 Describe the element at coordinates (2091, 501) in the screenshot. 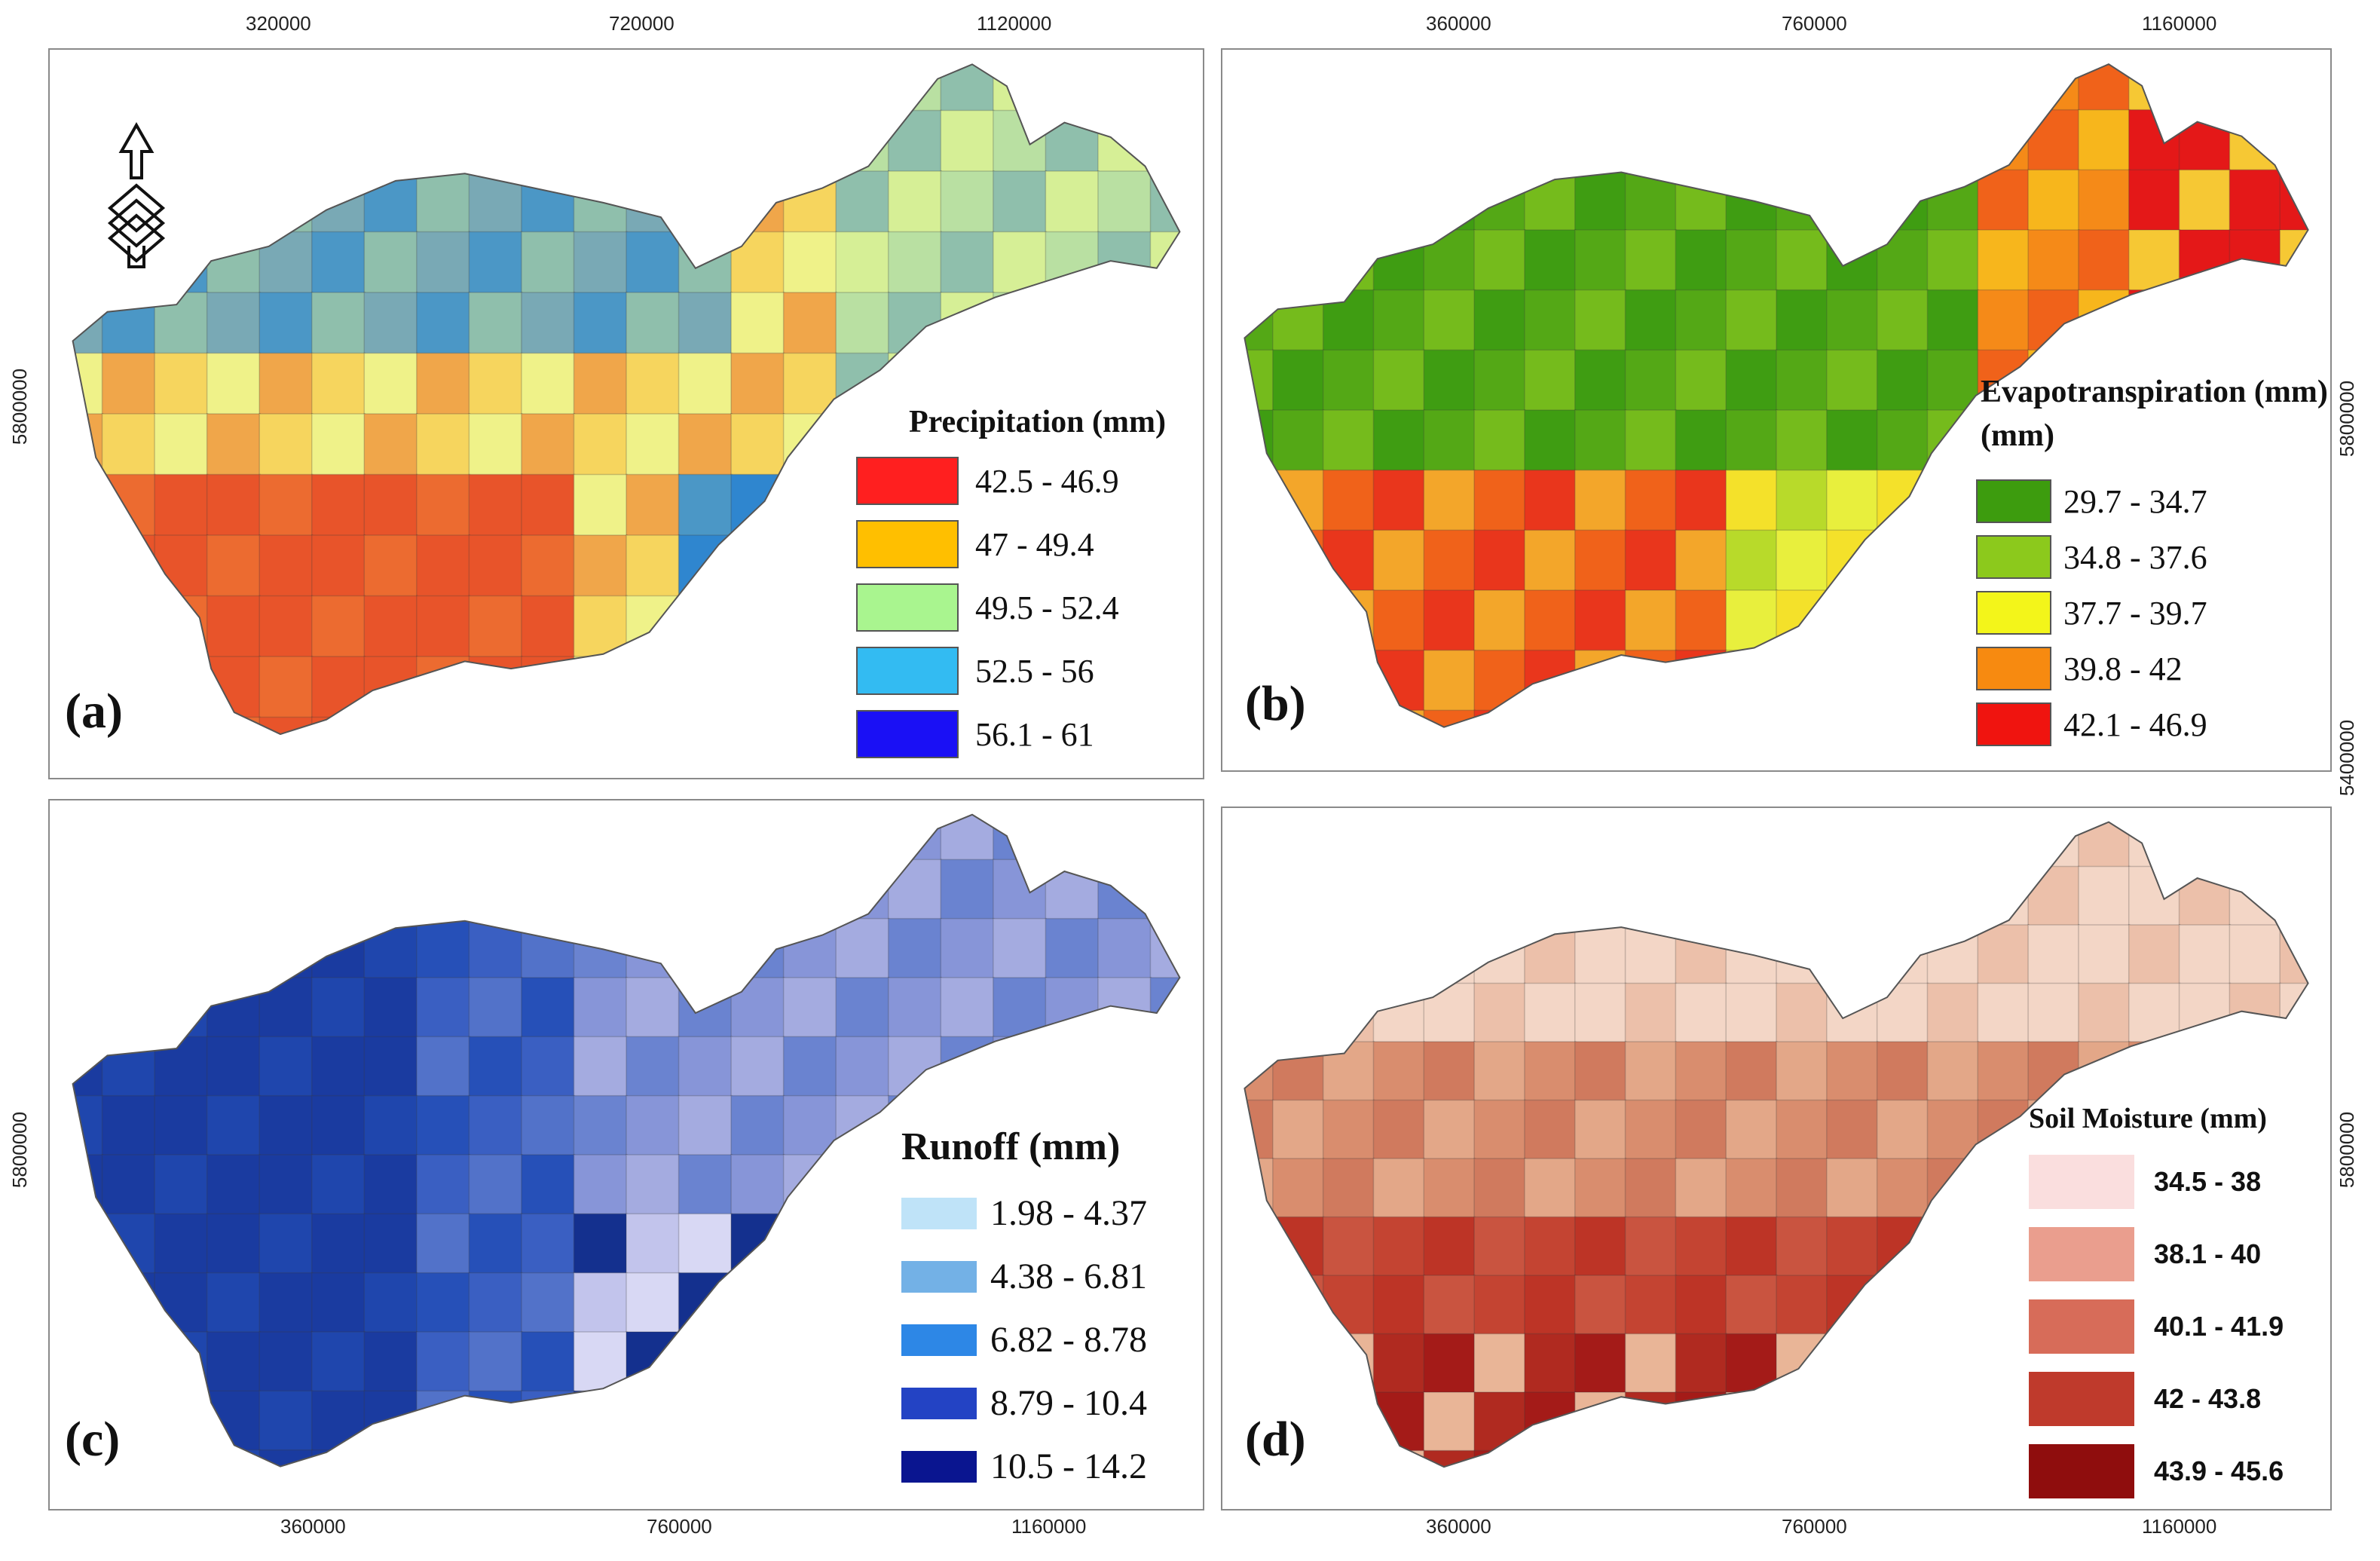

I see `legend-item: 29.7 - 34.7` at that location.